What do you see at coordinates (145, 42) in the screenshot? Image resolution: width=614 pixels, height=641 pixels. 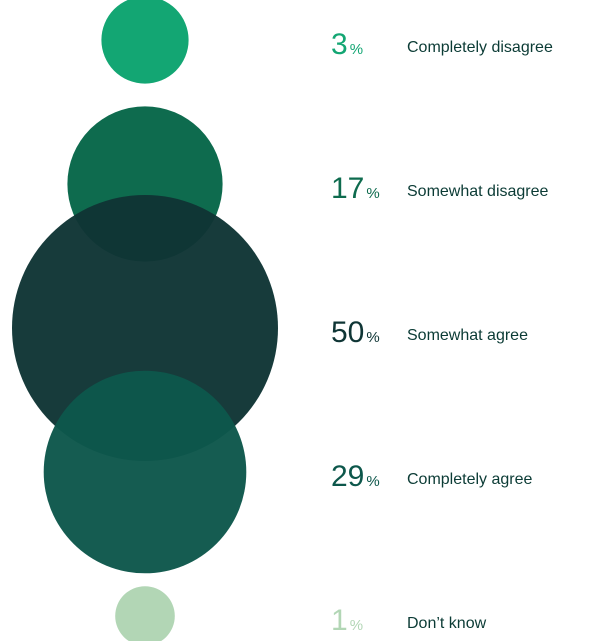 I see `bubble-completely-disagree` at bounding box center [145, 42].